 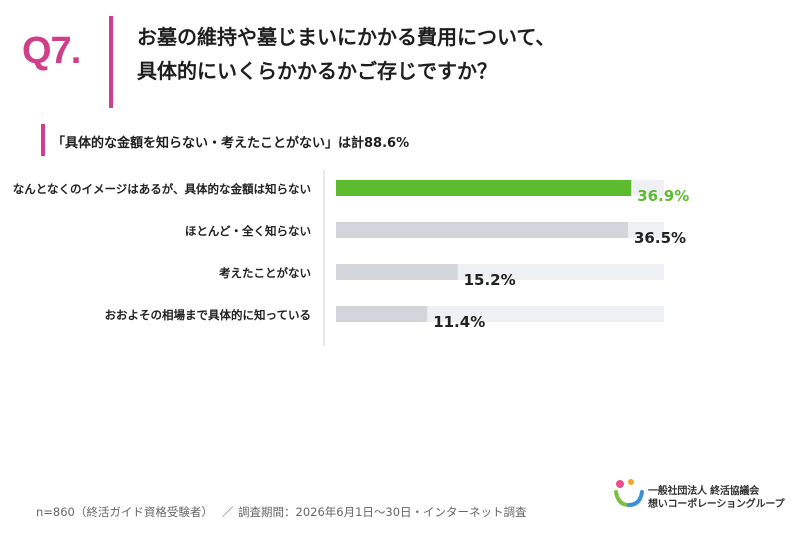 What do you see at coordinates (660, 238) in the screenshot?
I see `value-label: 36.5%` at bounding box center [660, 238].